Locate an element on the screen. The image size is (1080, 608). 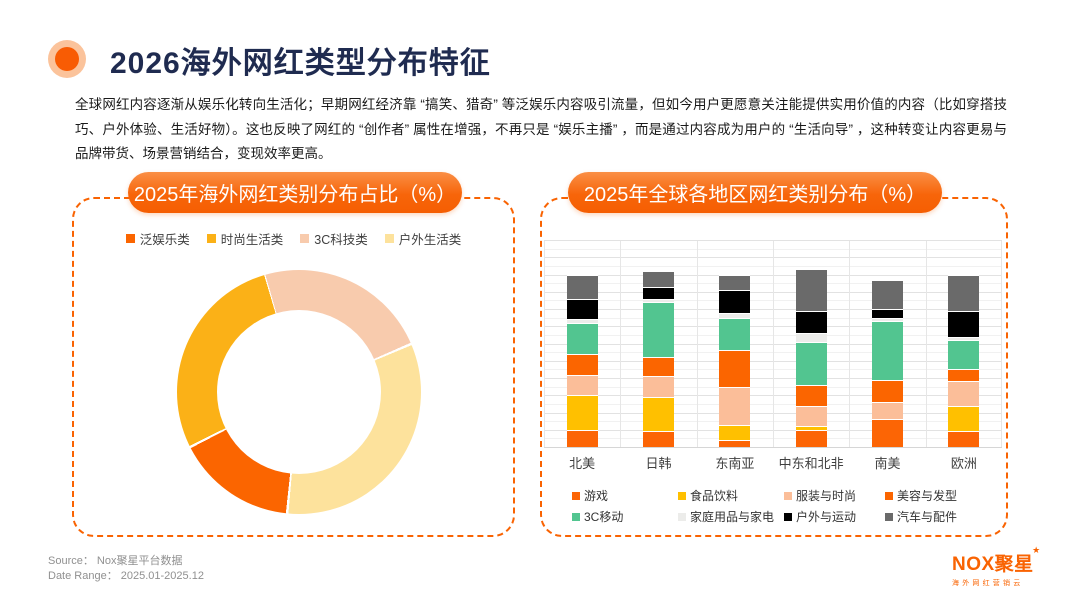
donut-legend-label: 时尚生活类 is located at coordinates (252, 240).